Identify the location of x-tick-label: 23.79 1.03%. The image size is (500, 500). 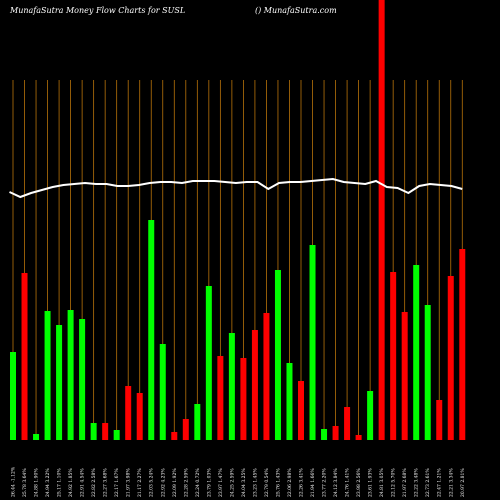
(209, 482).